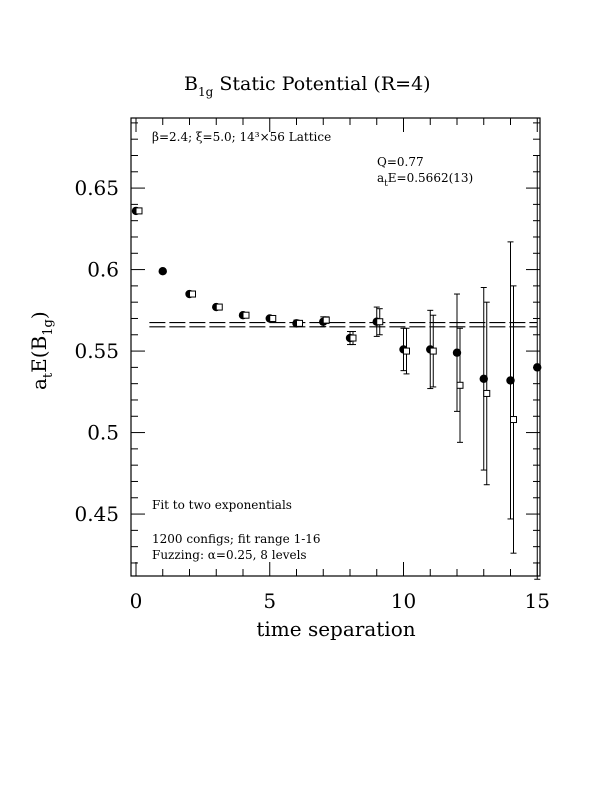 This screenshot has width=612, height=792. I want to click on y-axis-label: atE(B1g), so click(41, 350).